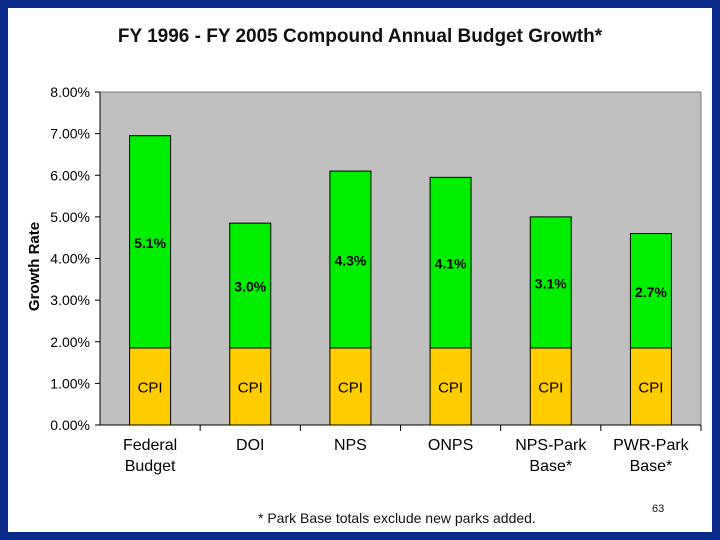  Describe the element at coordinates (150, 466) in the screenshot. I see `x-category-label: Budget` at that location.